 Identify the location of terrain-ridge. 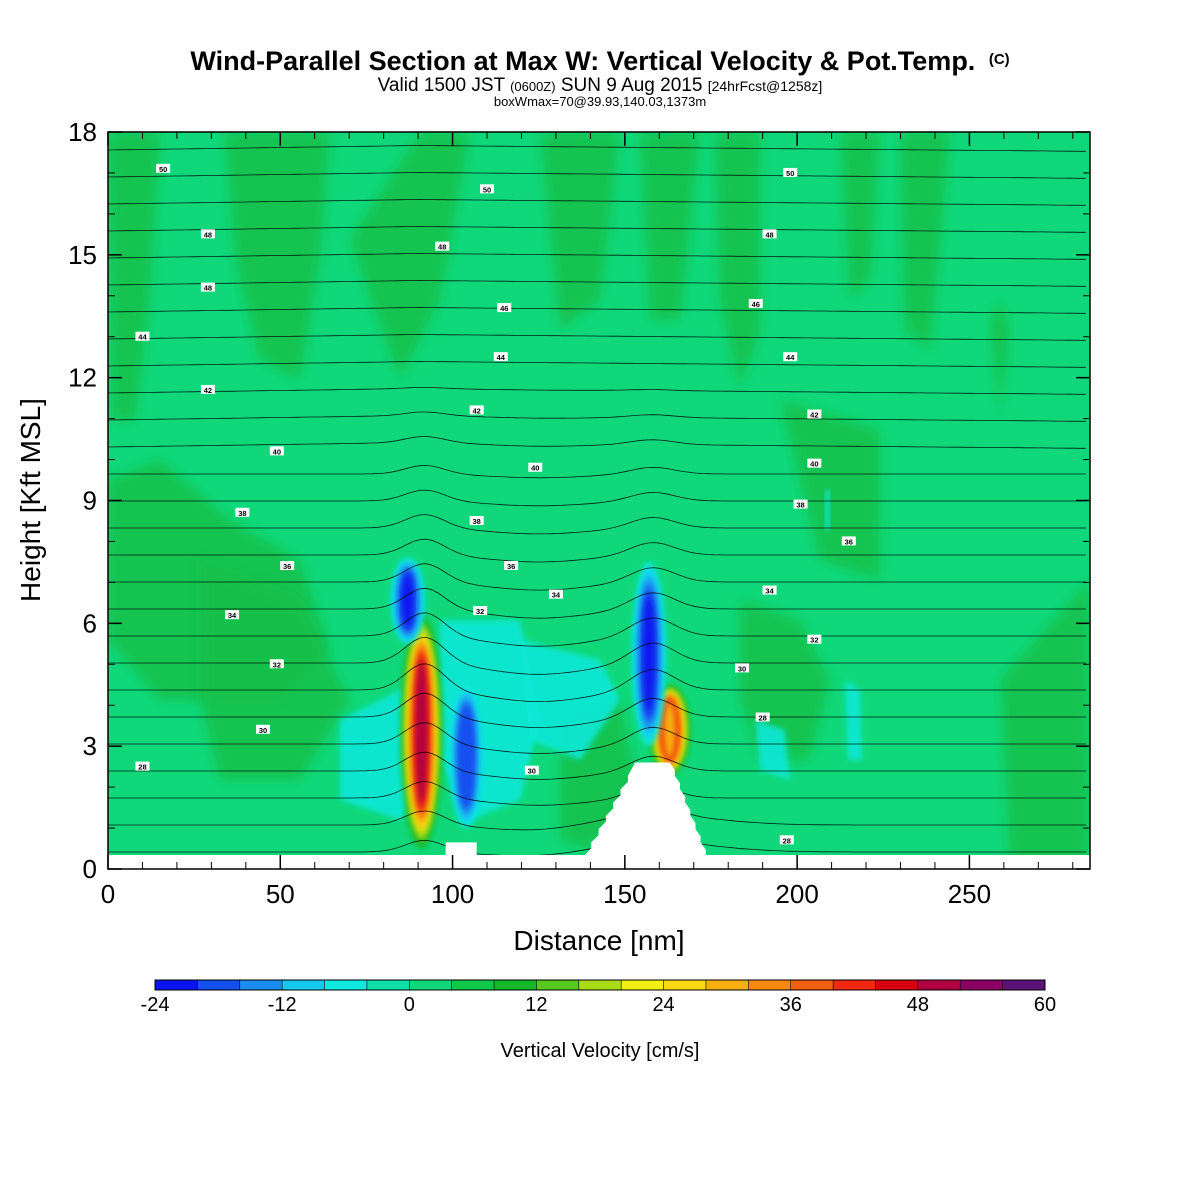
(643, 815).